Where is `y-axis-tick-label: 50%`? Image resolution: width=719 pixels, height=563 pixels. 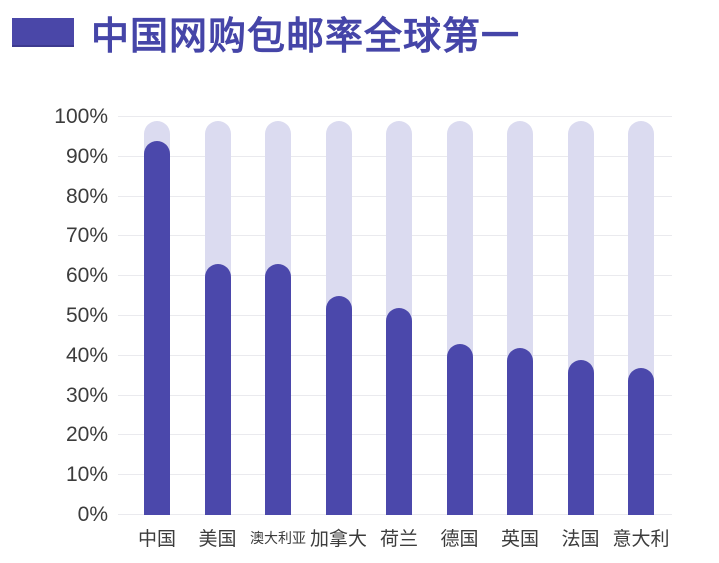
y-axis-tick-label: 50% is located at coordinates (86, 315).